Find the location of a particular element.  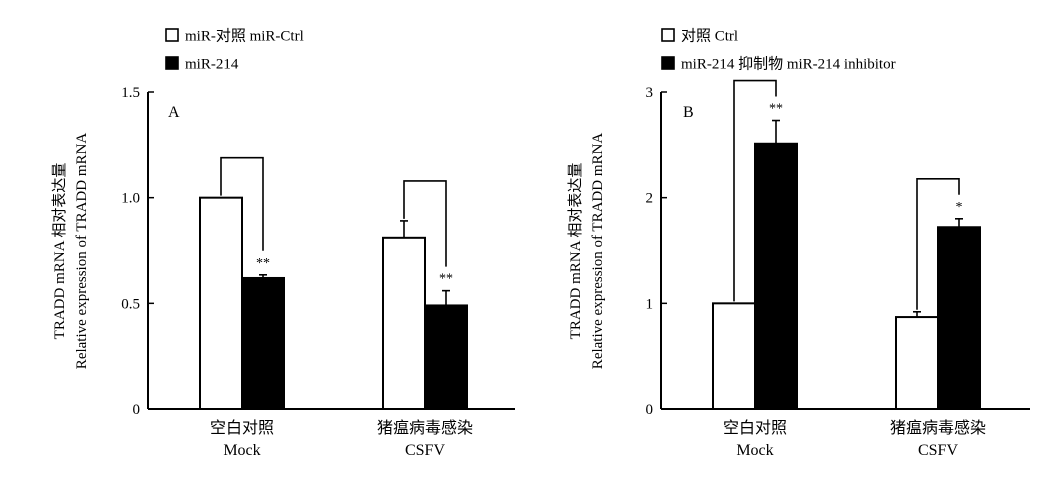

legend-label: miR-对照 miR-Ctrl is located at coordinates (244, 36).